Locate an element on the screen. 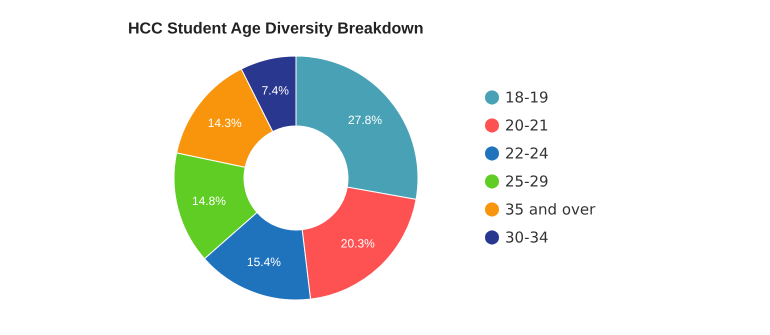  data-label: 7.4% is located at coordinates (276, 90).